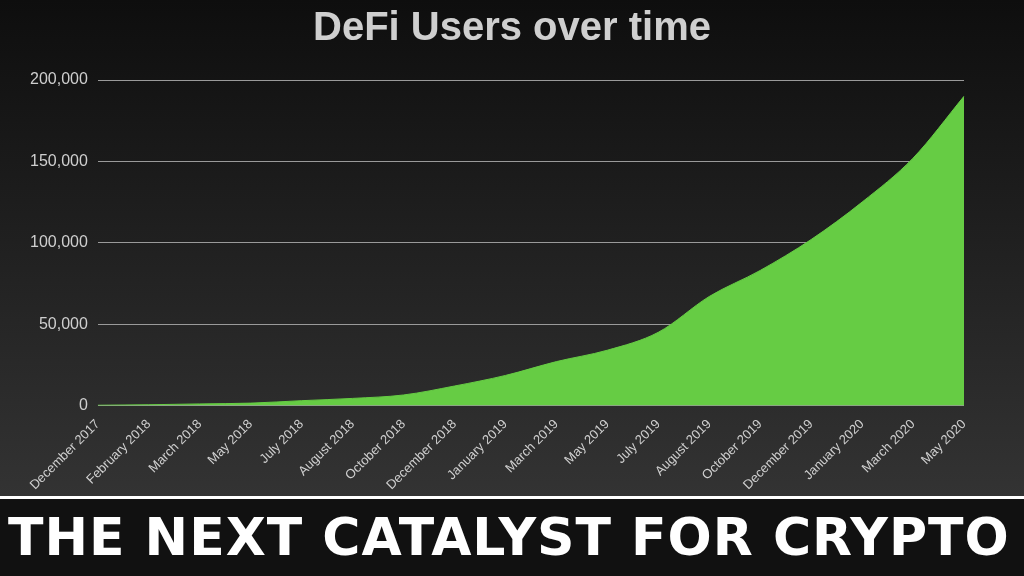 This screenshot has width=1024, height=576. I want to click on y-tick-label: 150,000, so click(58, 160).